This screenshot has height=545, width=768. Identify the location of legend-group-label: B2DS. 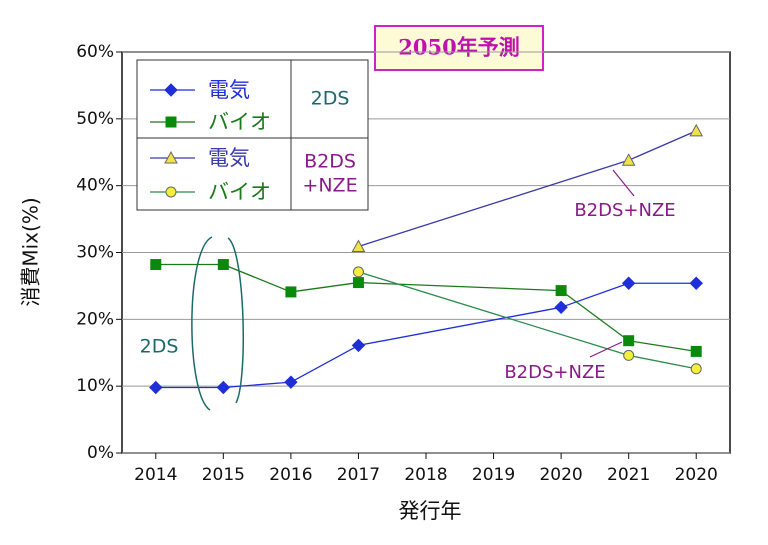
(330, 162).